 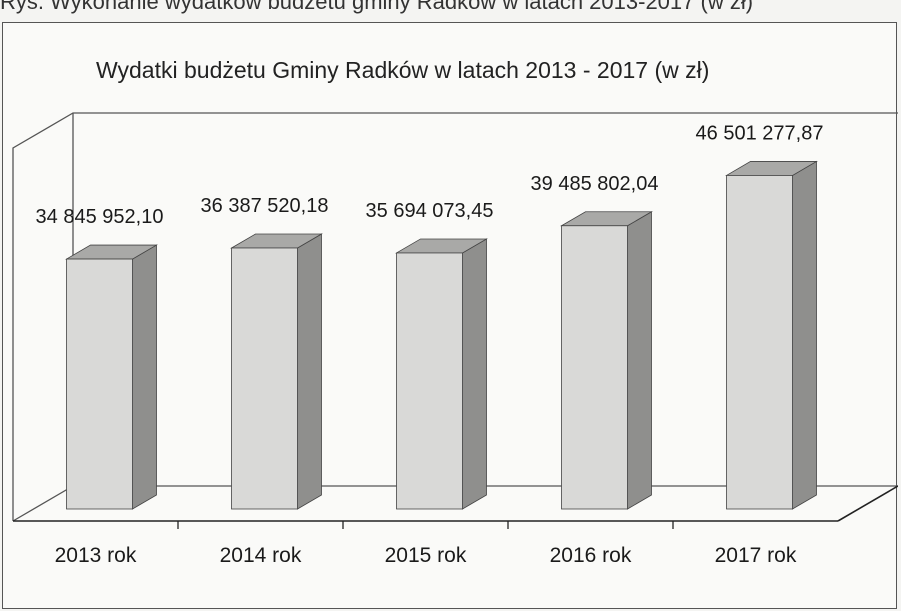 I want to click on data-label: 46 501 277,87, so click(x=760, y=133).